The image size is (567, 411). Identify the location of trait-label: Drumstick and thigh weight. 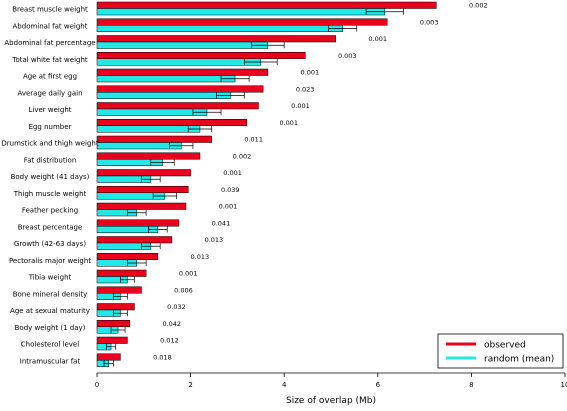
(49, 144).